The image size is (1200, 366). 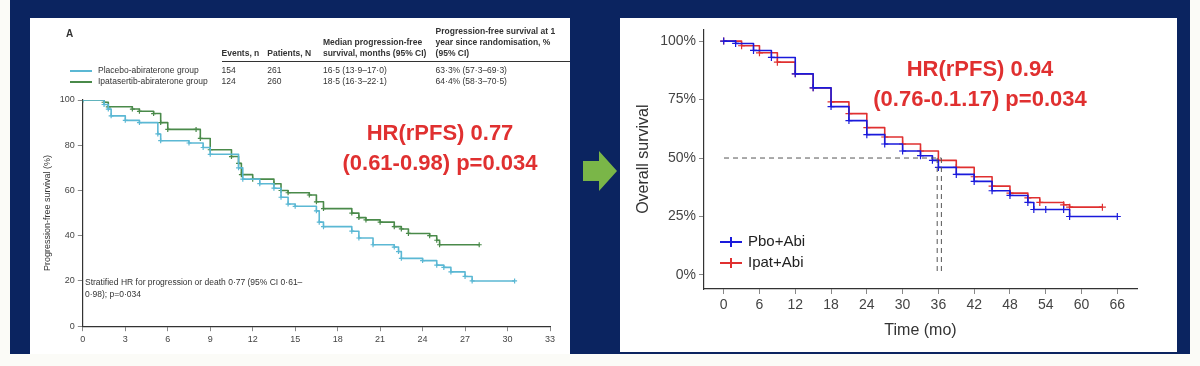 What do you see at coordinates (550, 339) in the screenshot?
I see `x-tick-label: 33` at bounding box center [550, 339].